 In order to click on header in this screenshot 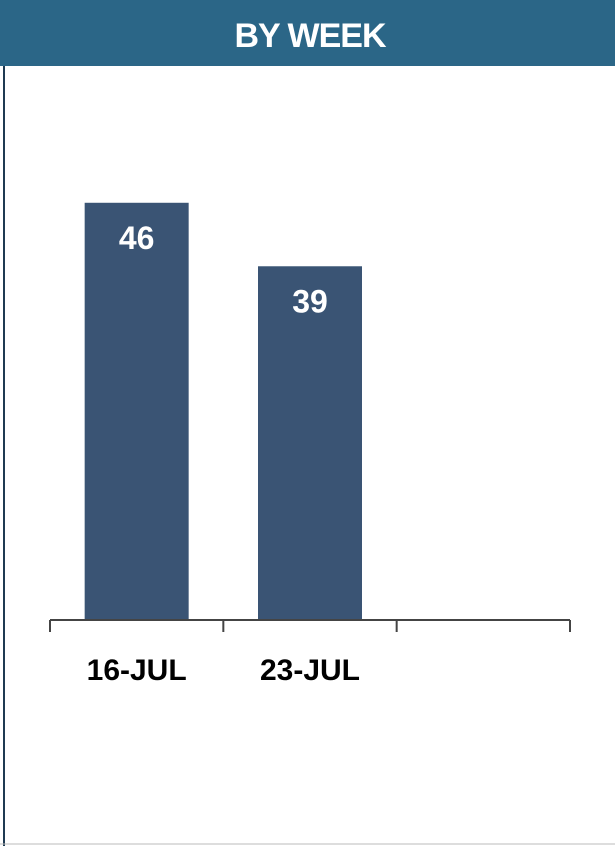, I will do `click(307, 33)`.